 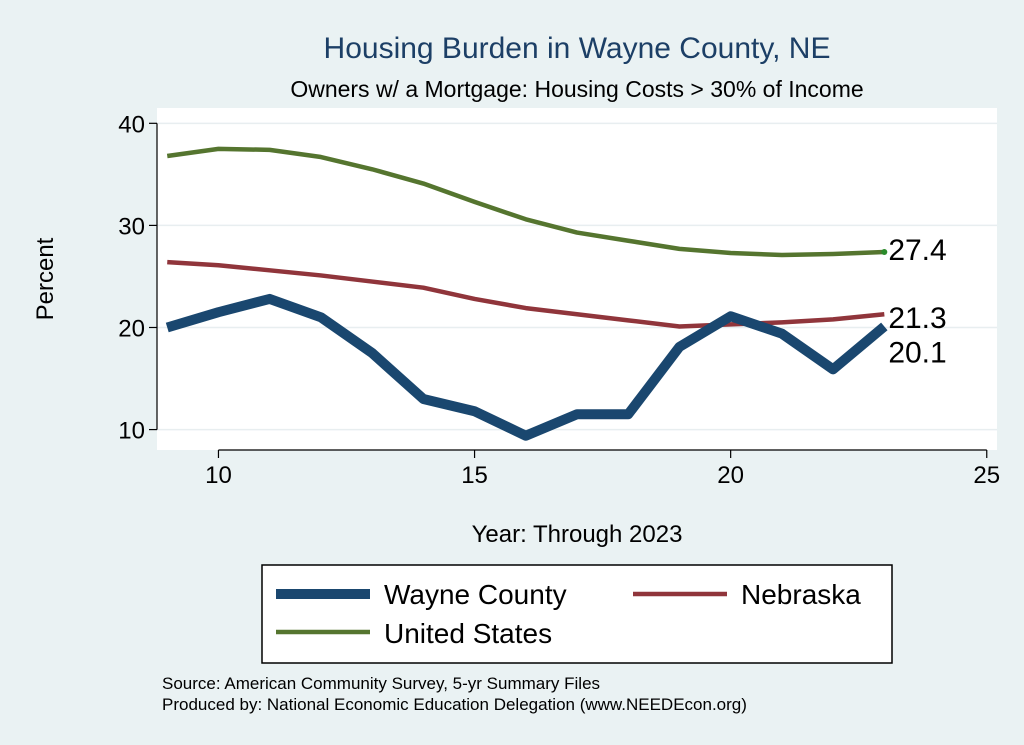 What do you see at coordinates (468, 633) in the screenshot?
I see `legend-label-united-states: United States` at bounding box center [468, 633].